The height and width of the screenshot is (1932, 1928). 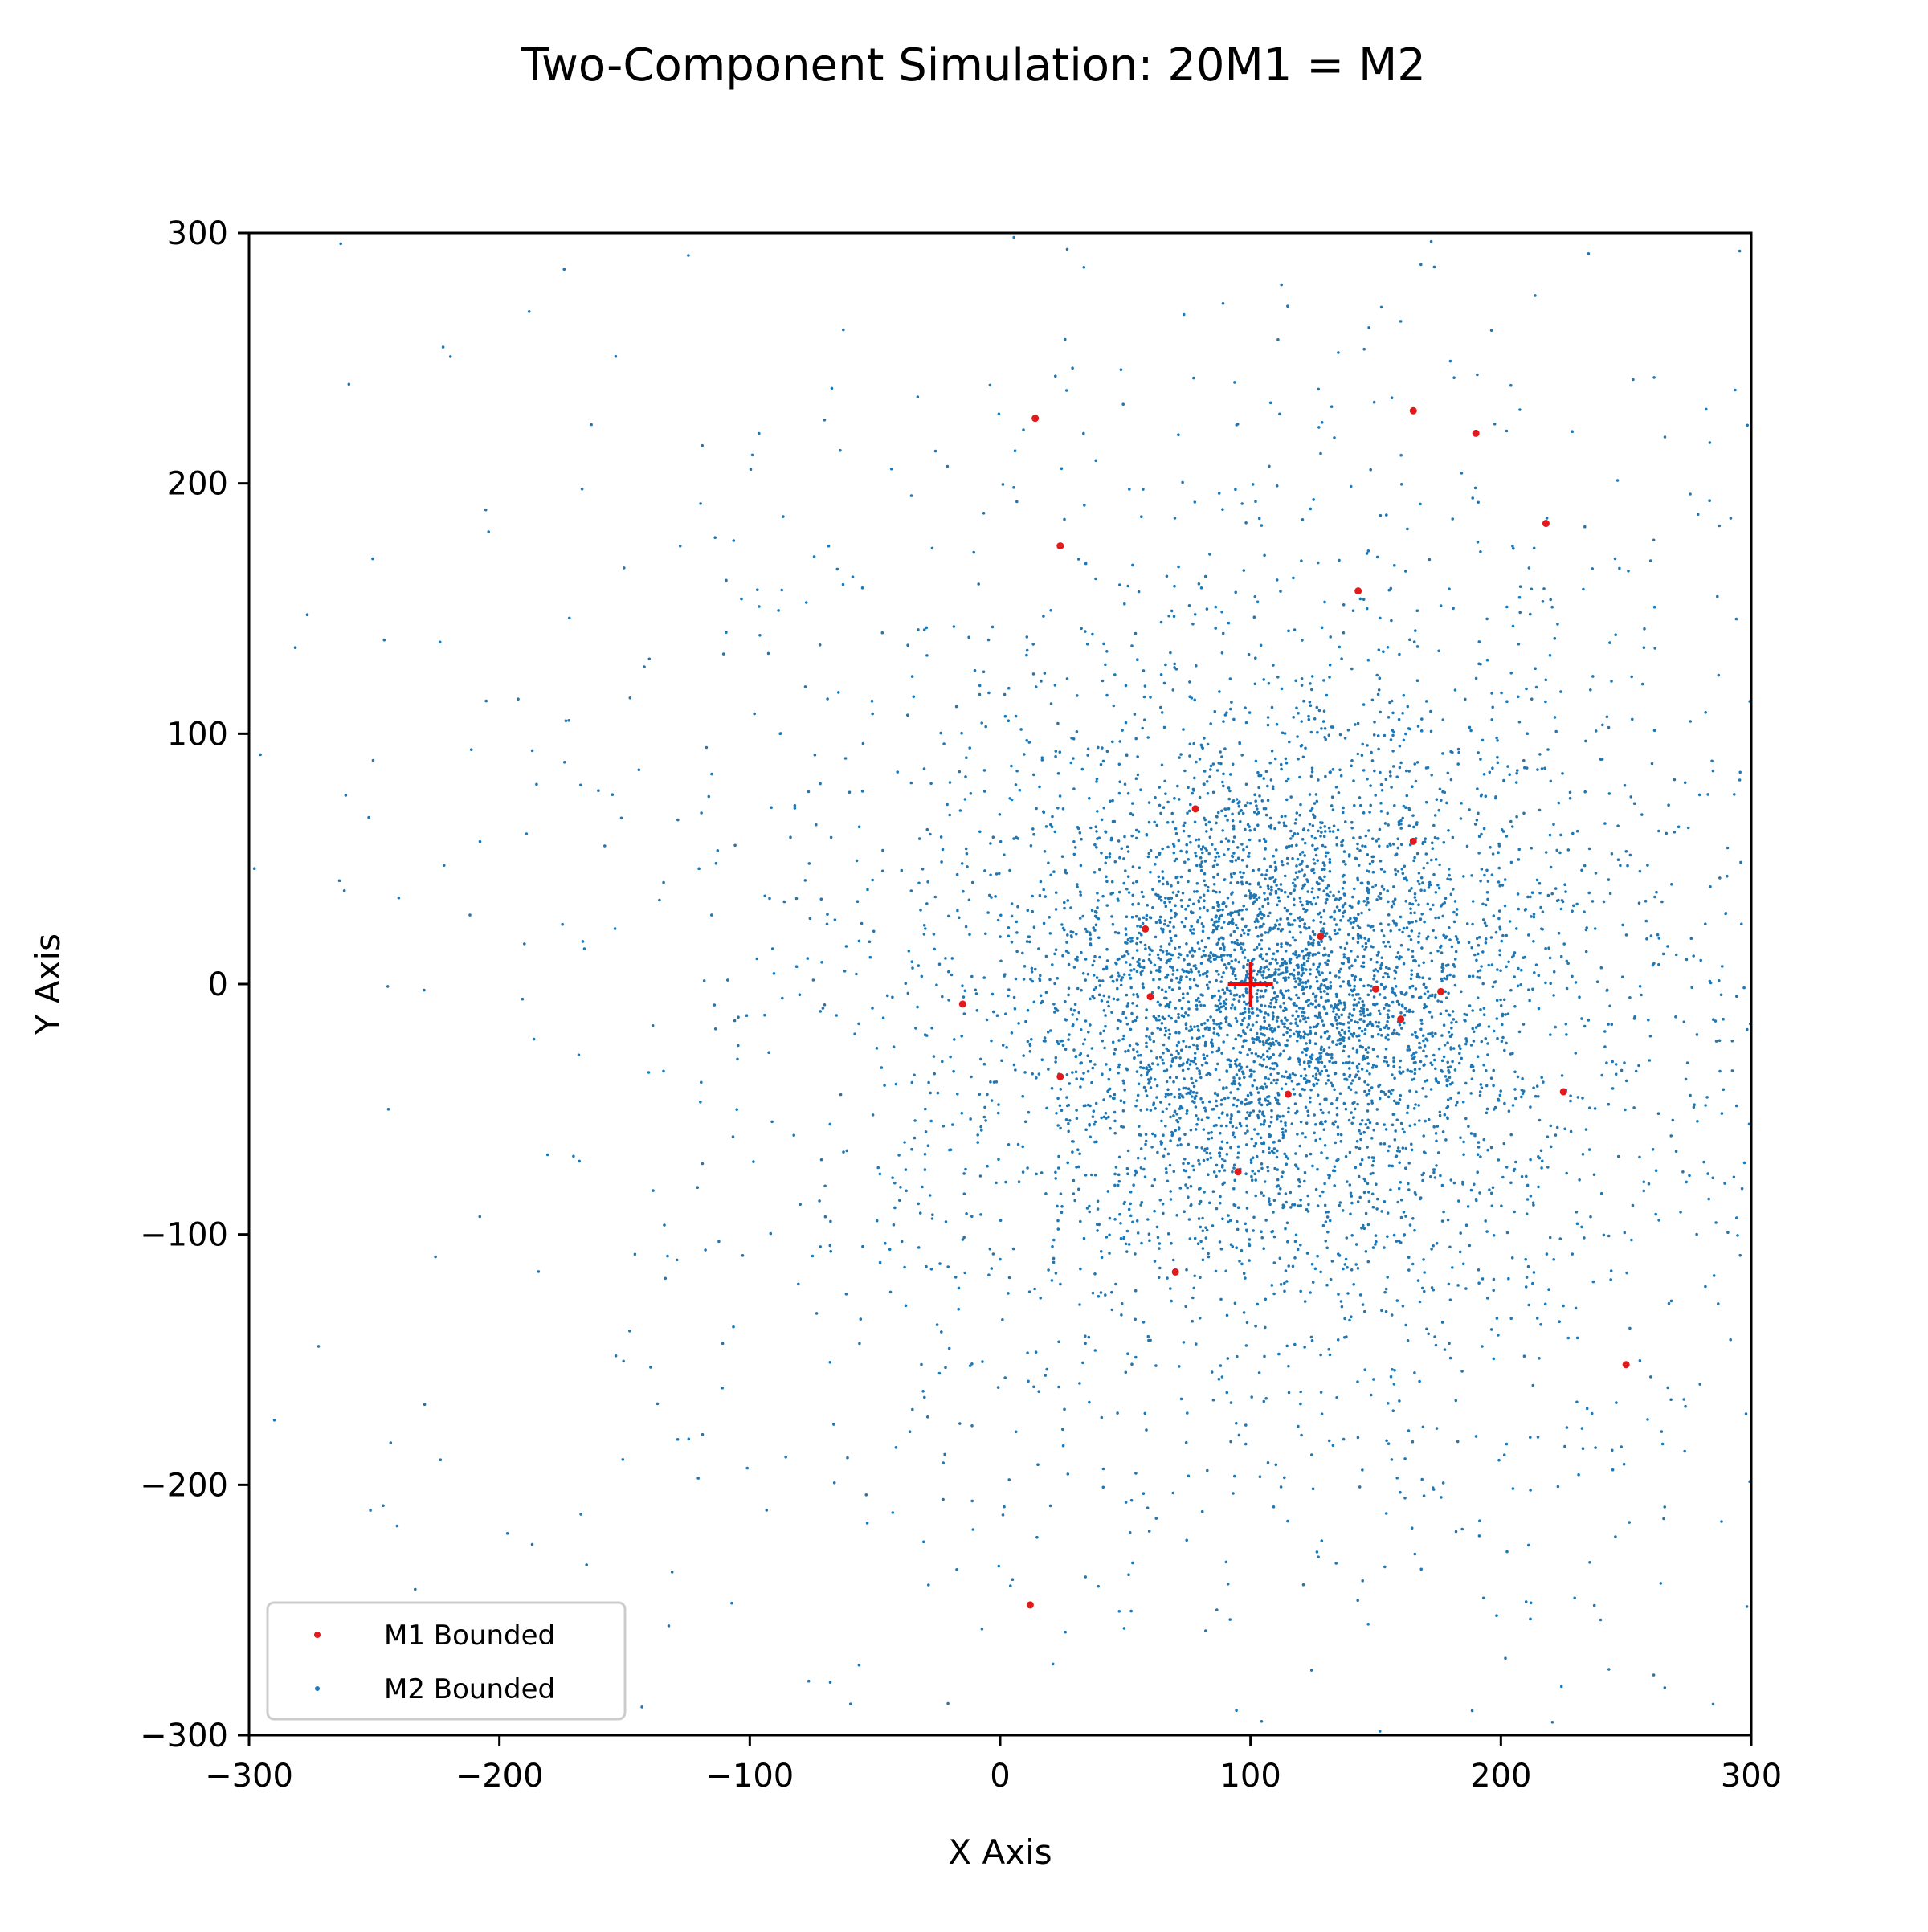 I want to click on y-axis-label: Y Axis, so click(x=47, y=984).